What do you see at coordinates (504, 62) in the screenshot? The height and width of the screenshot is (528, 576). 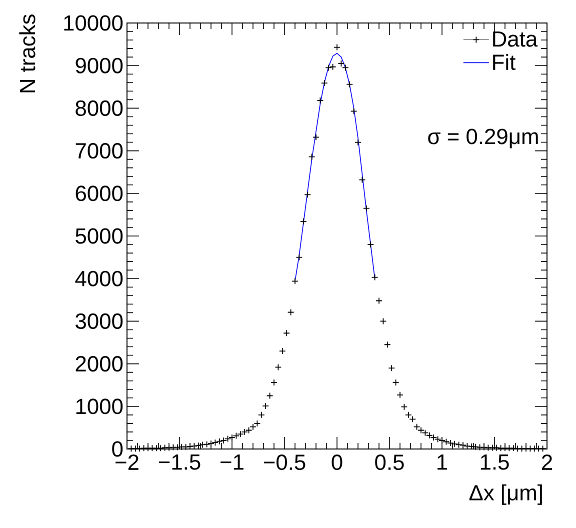 I see `legend-label: Fit` at bounding box center [504, 62].